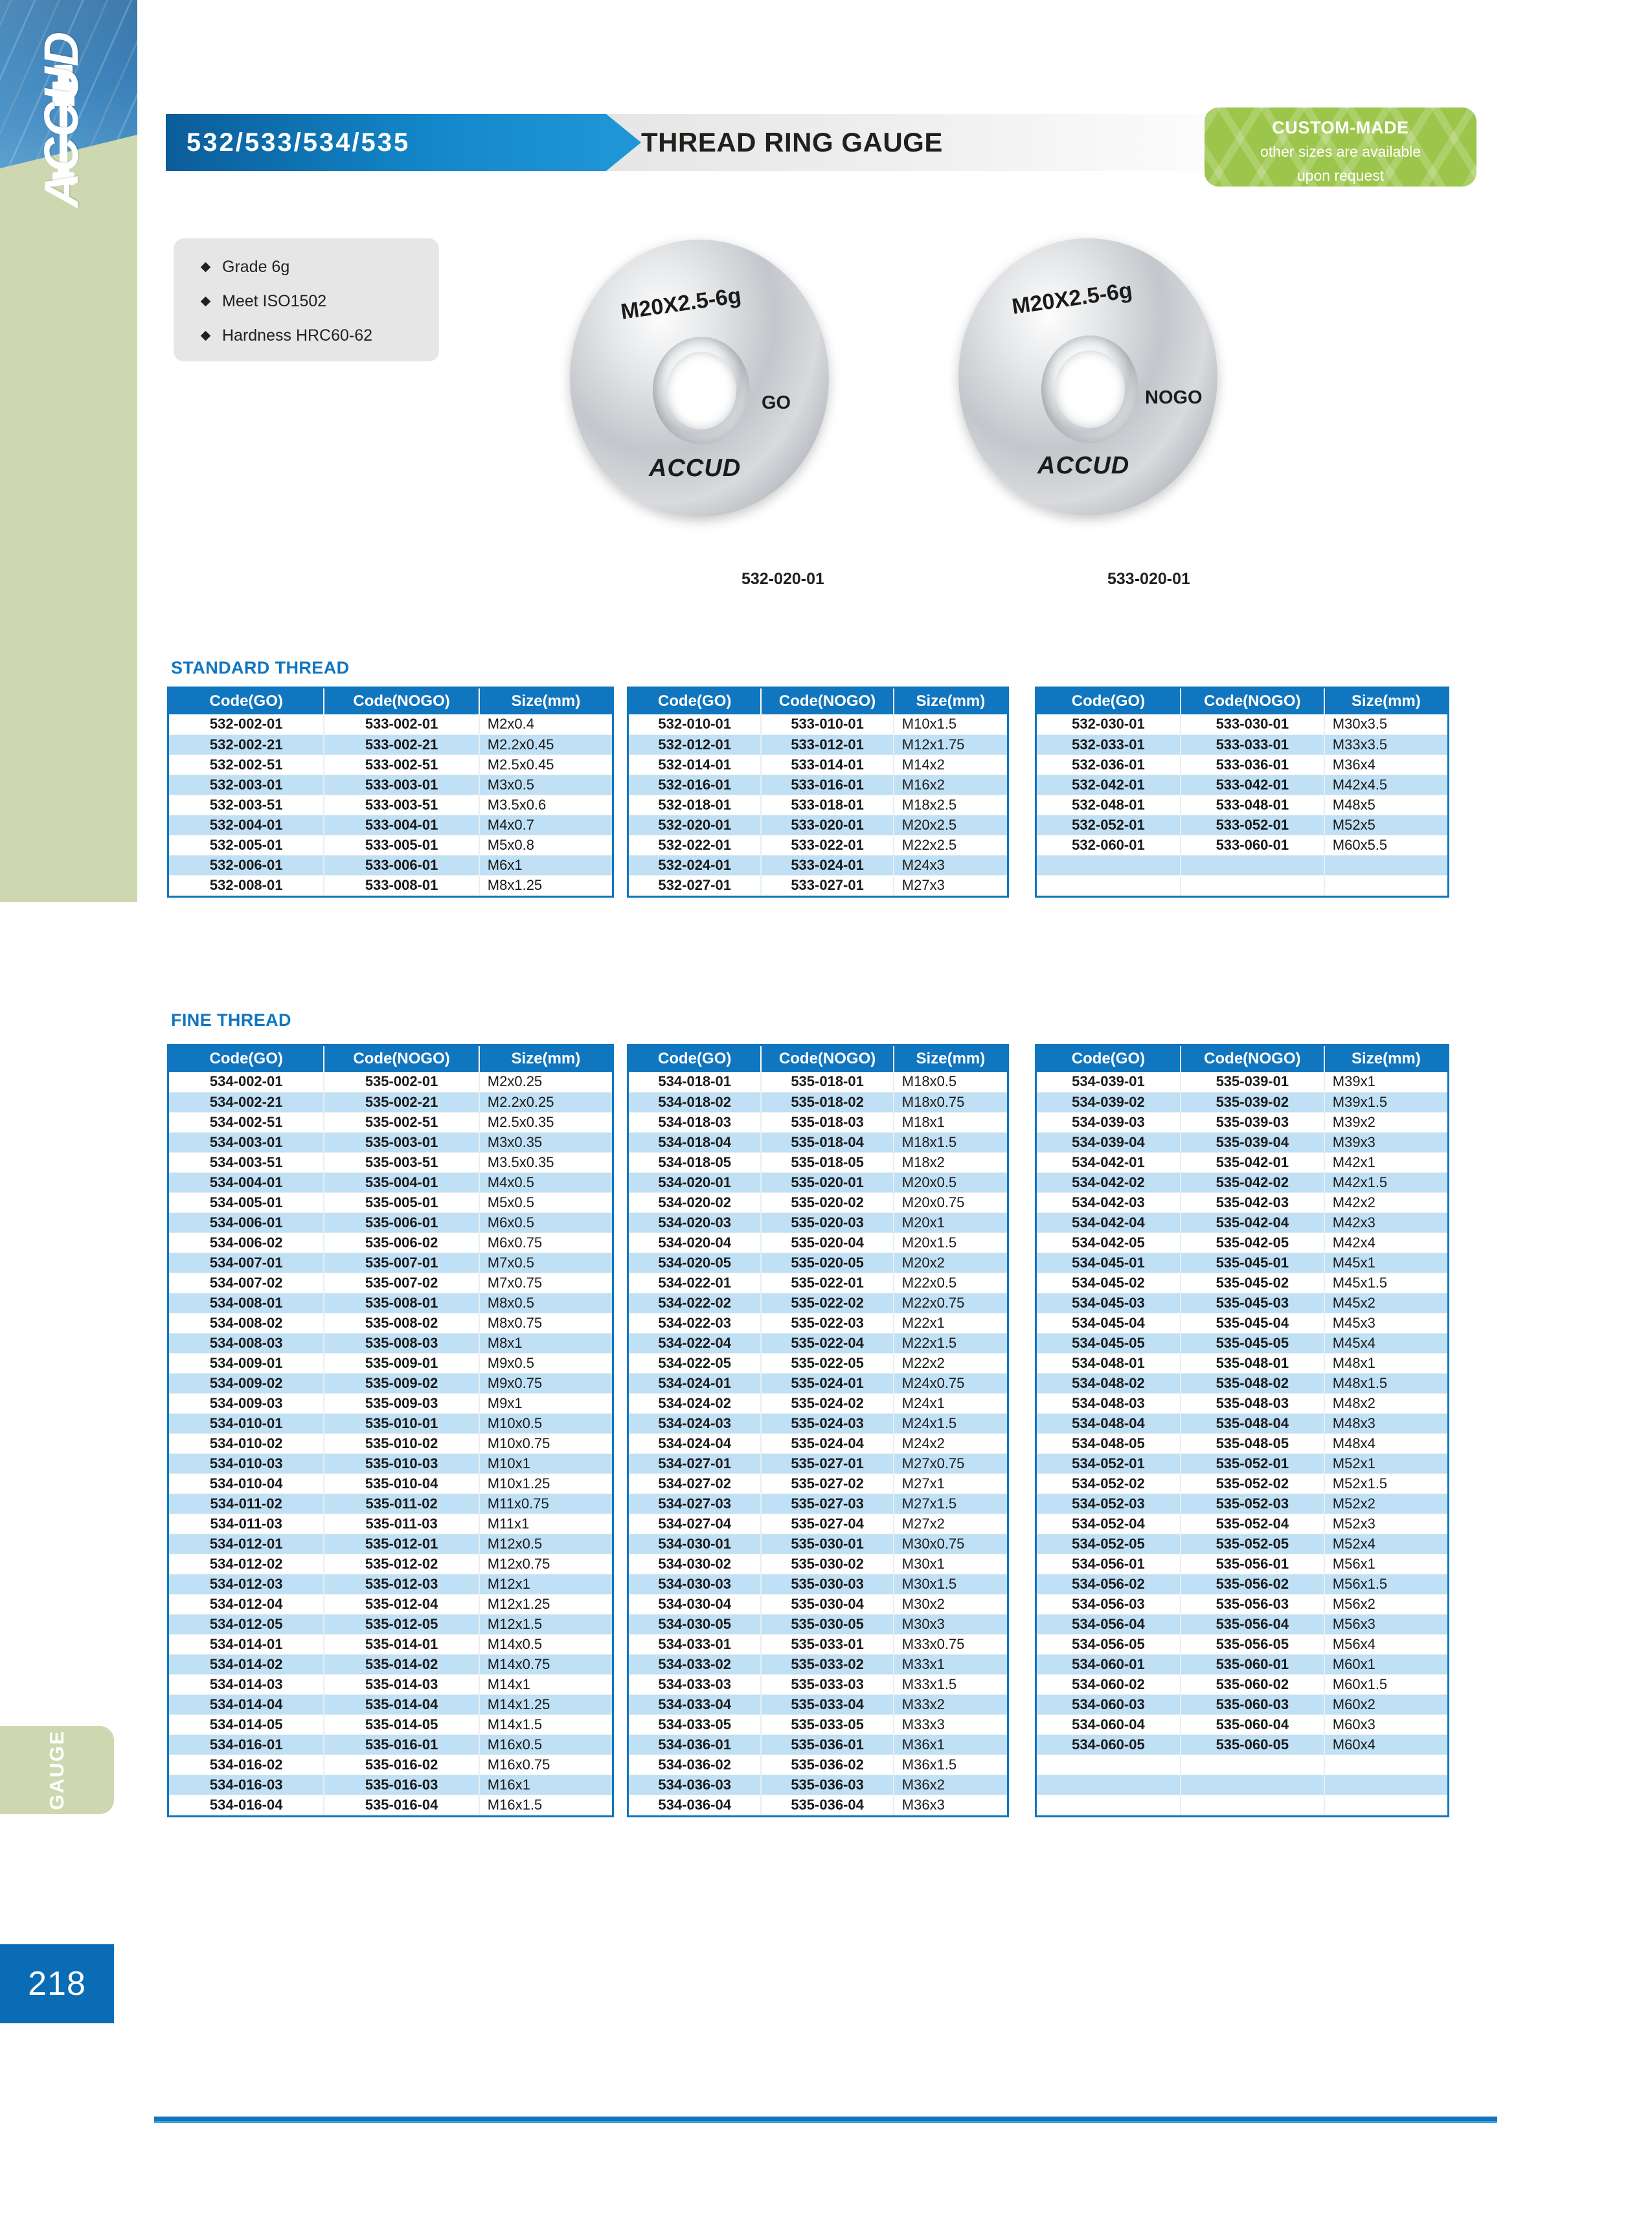 The image size is (1652, 2226). Describe the element at coordinates (402, 1423) in the screenshot. I see `cell-nogo: 535-010-01` at that location.